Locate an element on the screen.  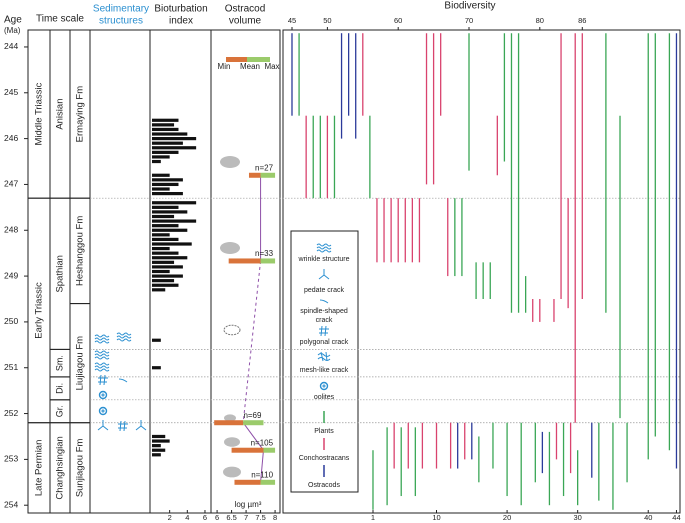
key-label: Min is located at coordinates (224, 66).